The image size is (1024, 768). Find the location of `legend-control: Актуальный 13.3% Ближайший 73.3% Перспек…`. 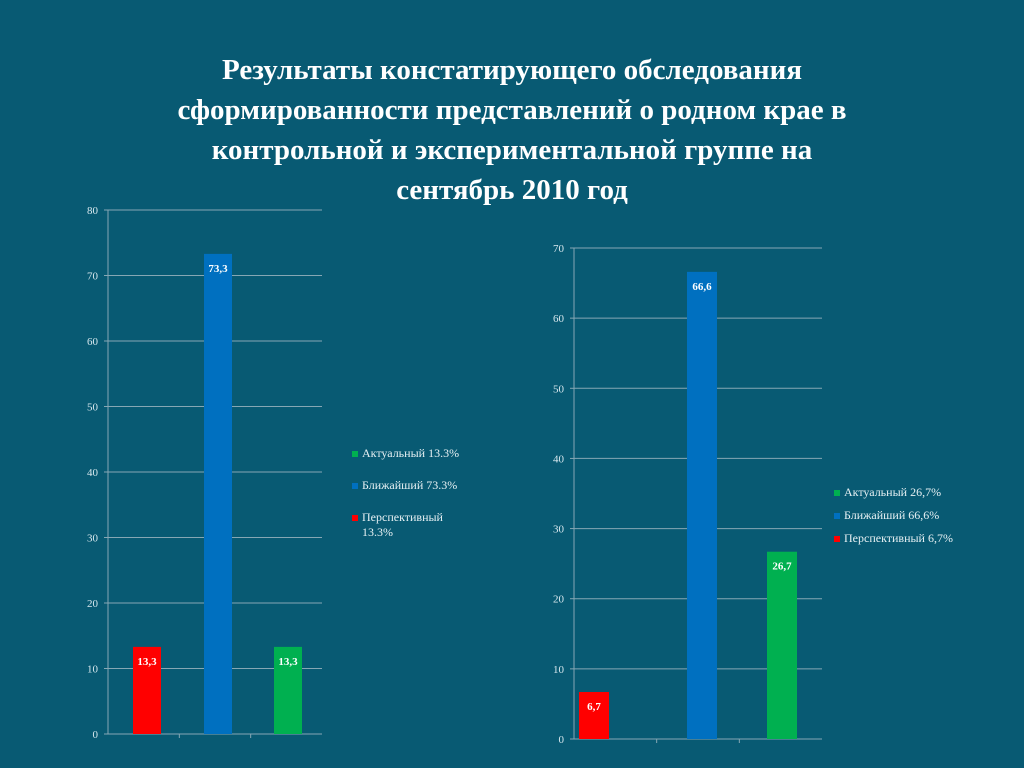

legend-control: Актуальный 13.3% Ближайший 73.3% Перспек… is located at coordinates (419, 498).